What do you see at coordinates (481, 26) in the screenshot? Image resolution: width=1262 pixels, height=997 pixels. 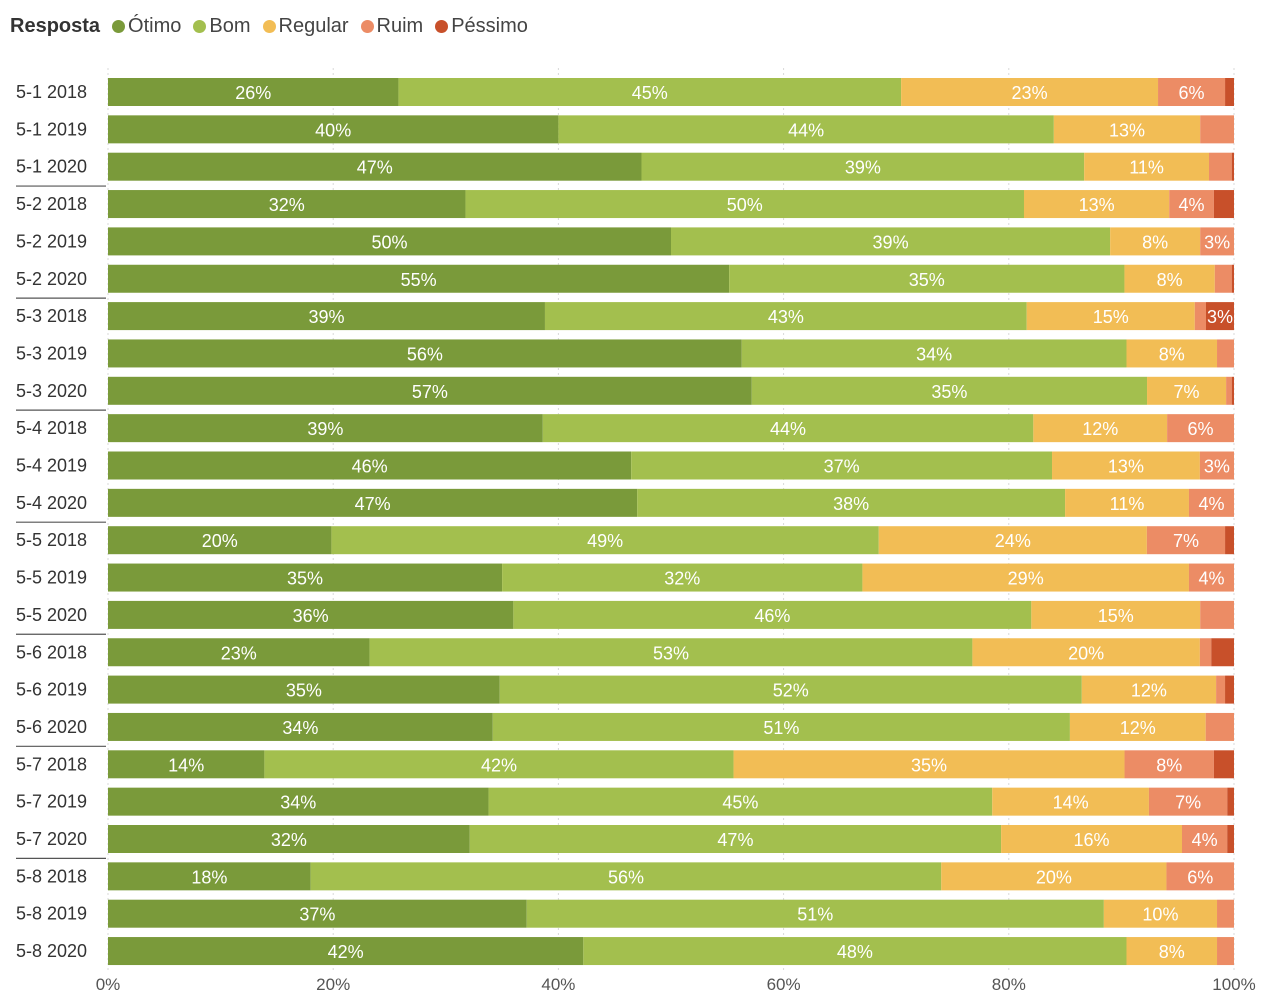 I see `legend-item-pessimo: Péssimo` at bounding box center [481, 26].